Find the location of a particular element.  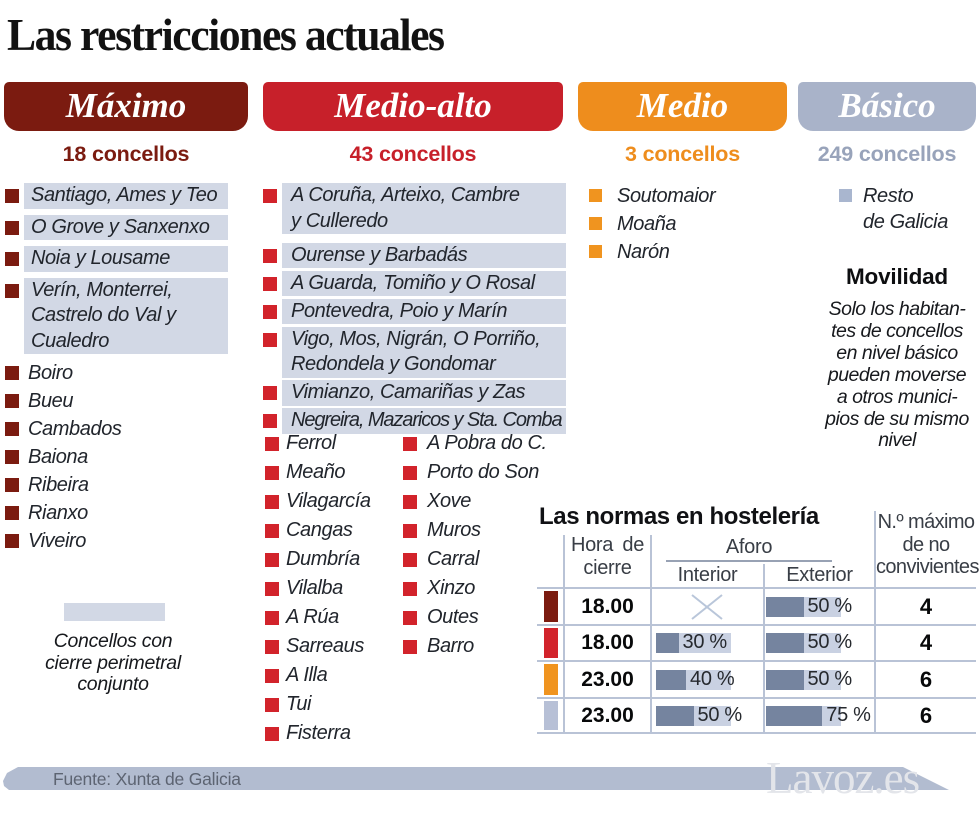

level-header-4: Básico is located at coordinates (887, 106).